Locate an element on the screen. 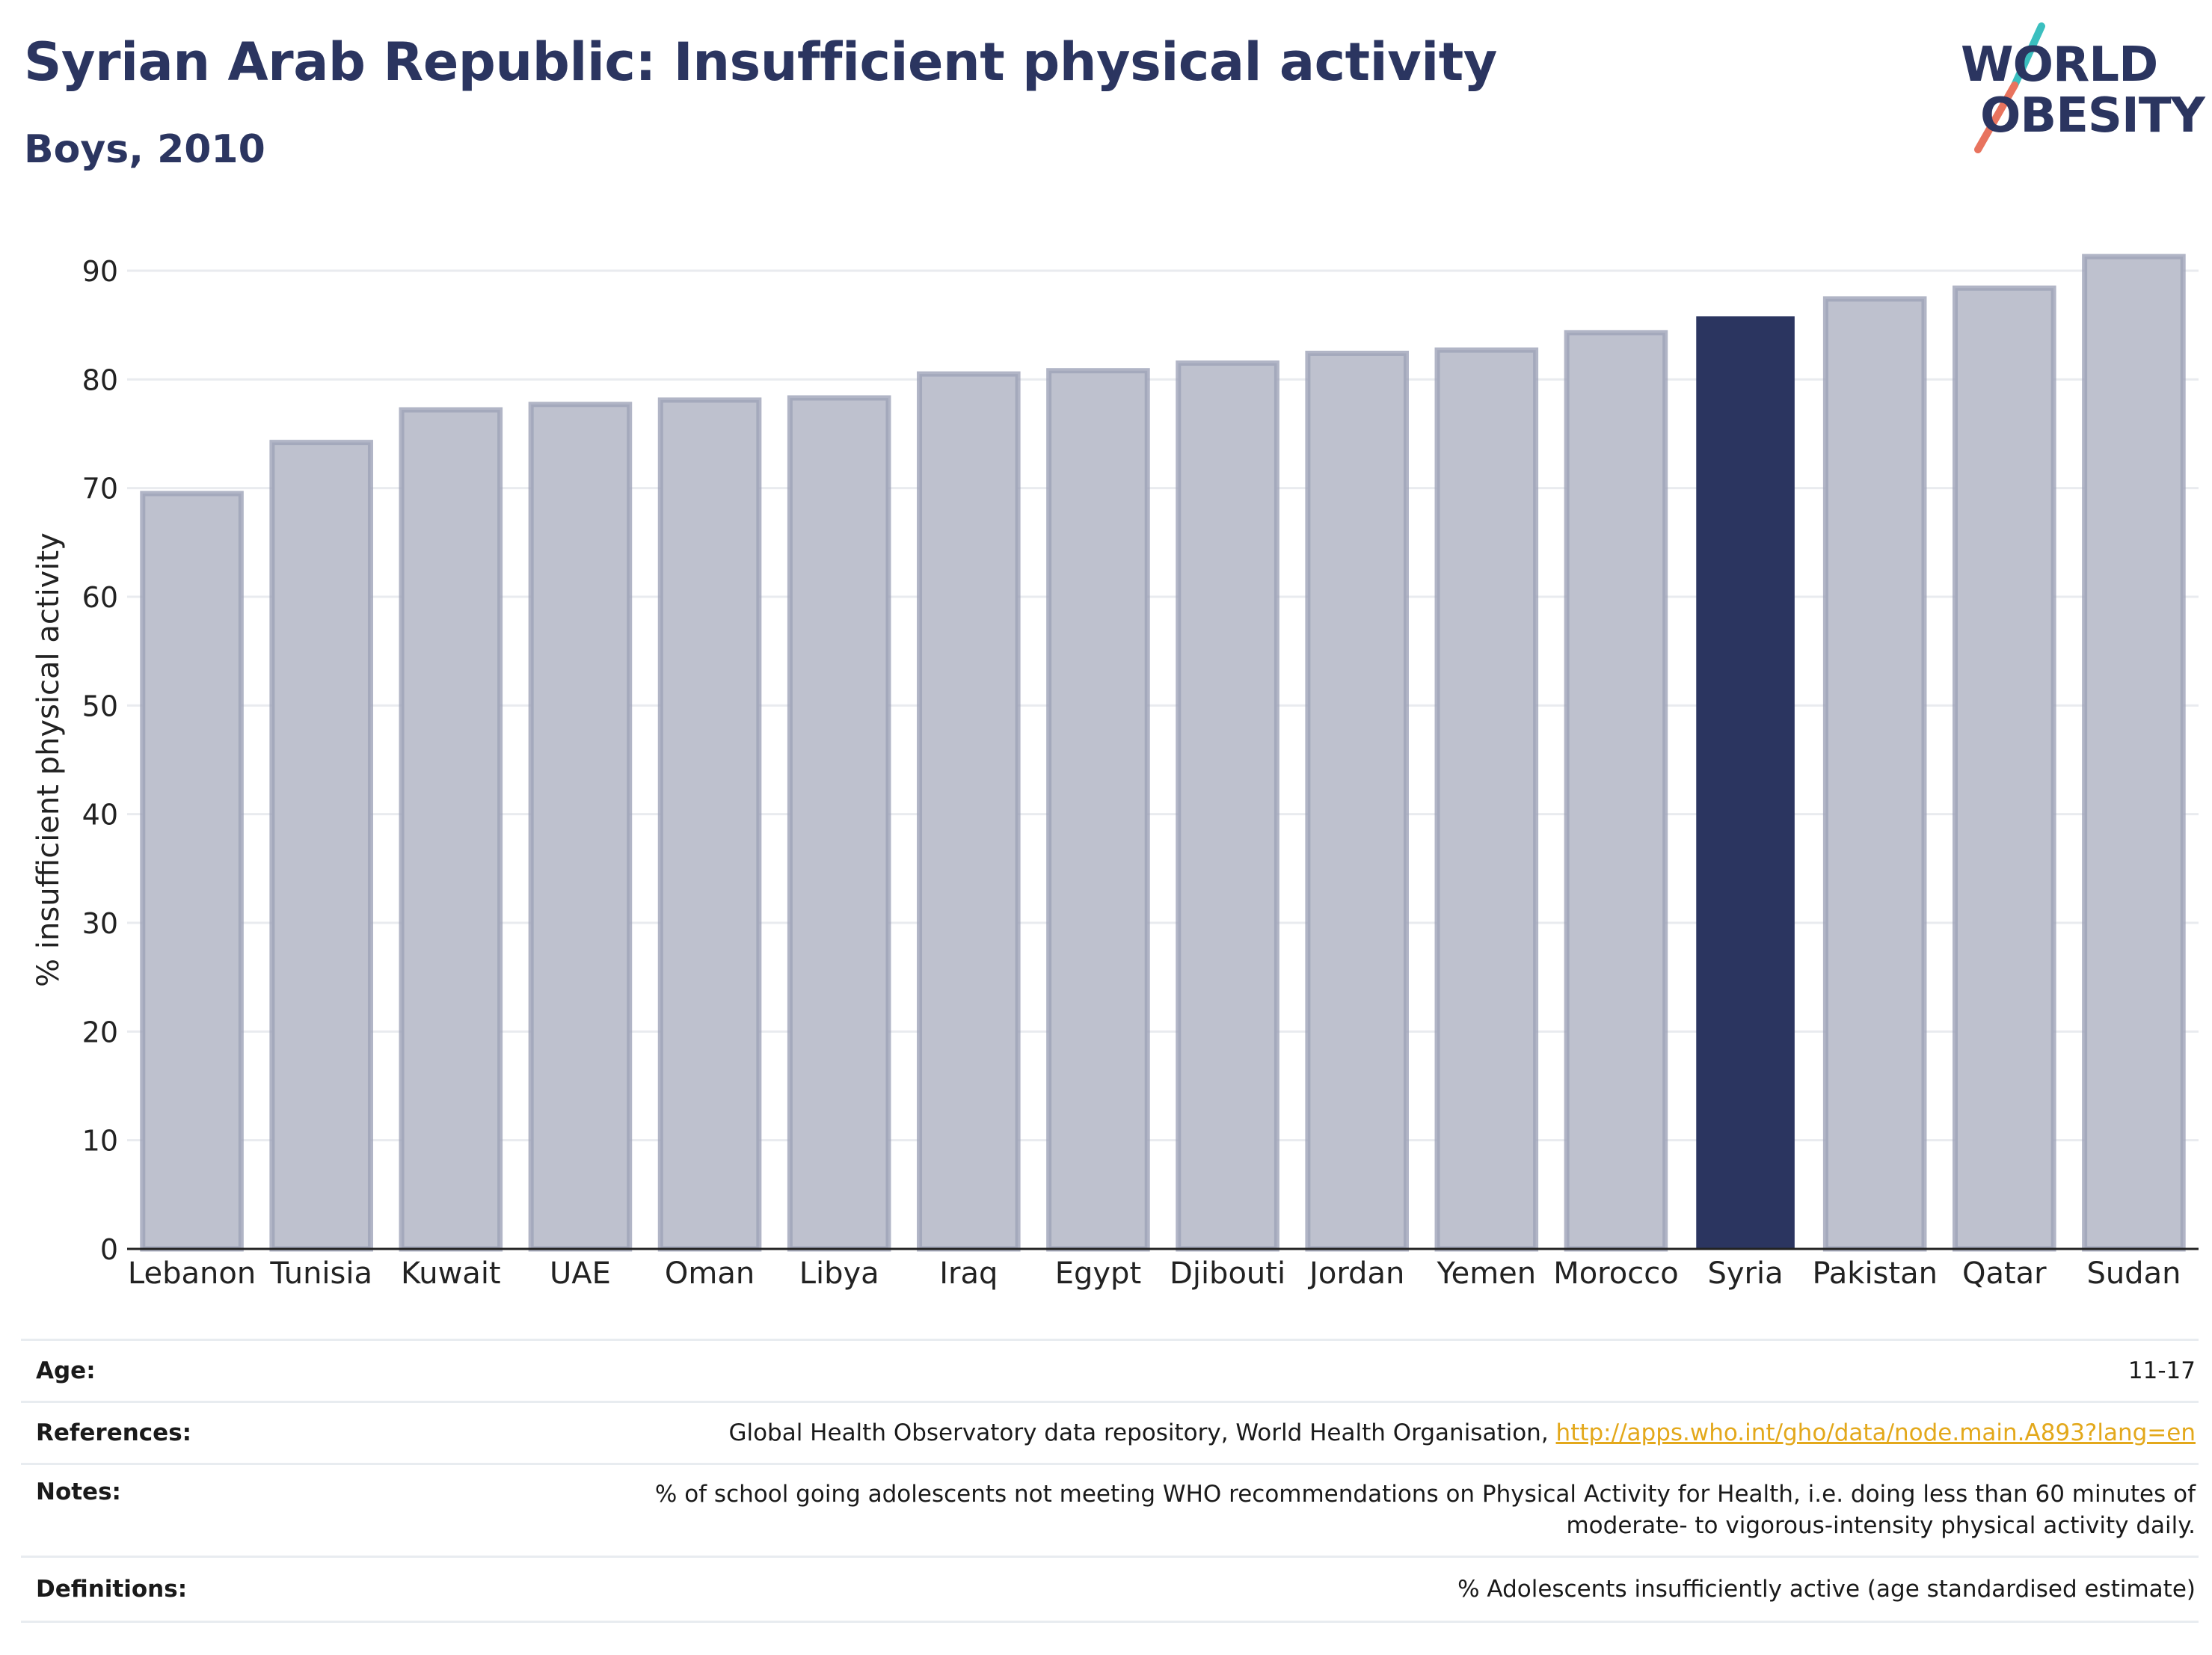 This screenshot has height=1655, width=2212. y-tick-label: 60 is located at coordinates (100, 597).